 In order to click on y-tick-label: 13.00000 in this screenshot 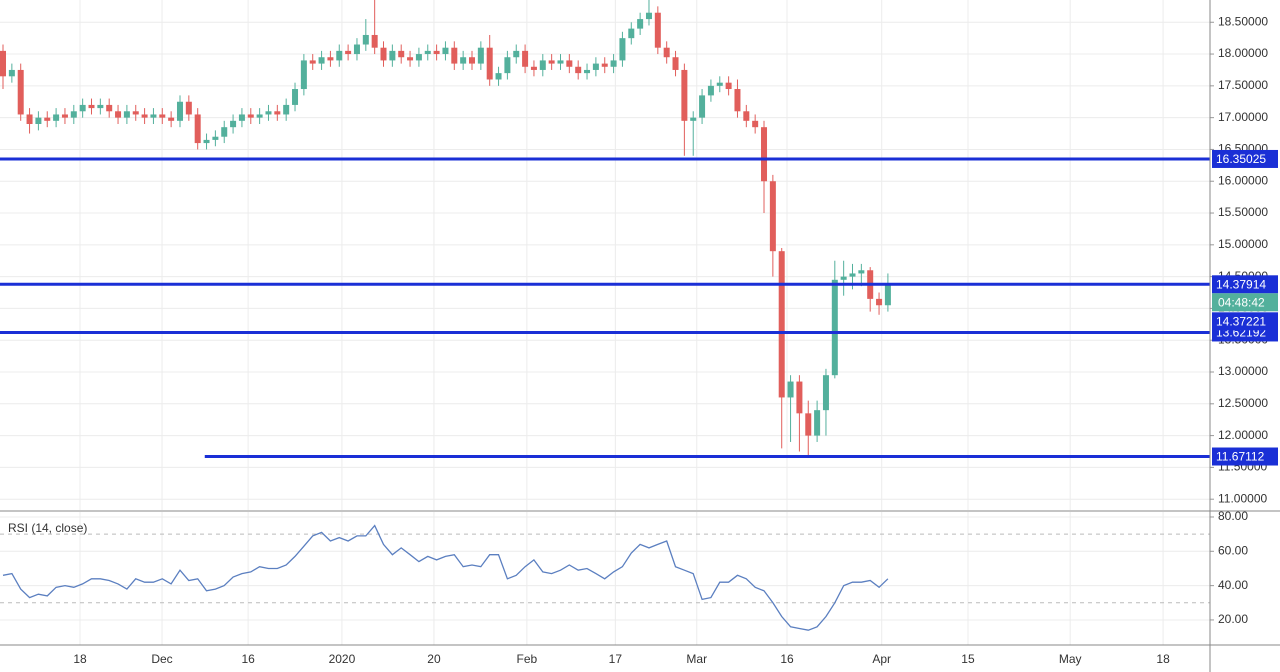, I will do `click(1243, 371)`.